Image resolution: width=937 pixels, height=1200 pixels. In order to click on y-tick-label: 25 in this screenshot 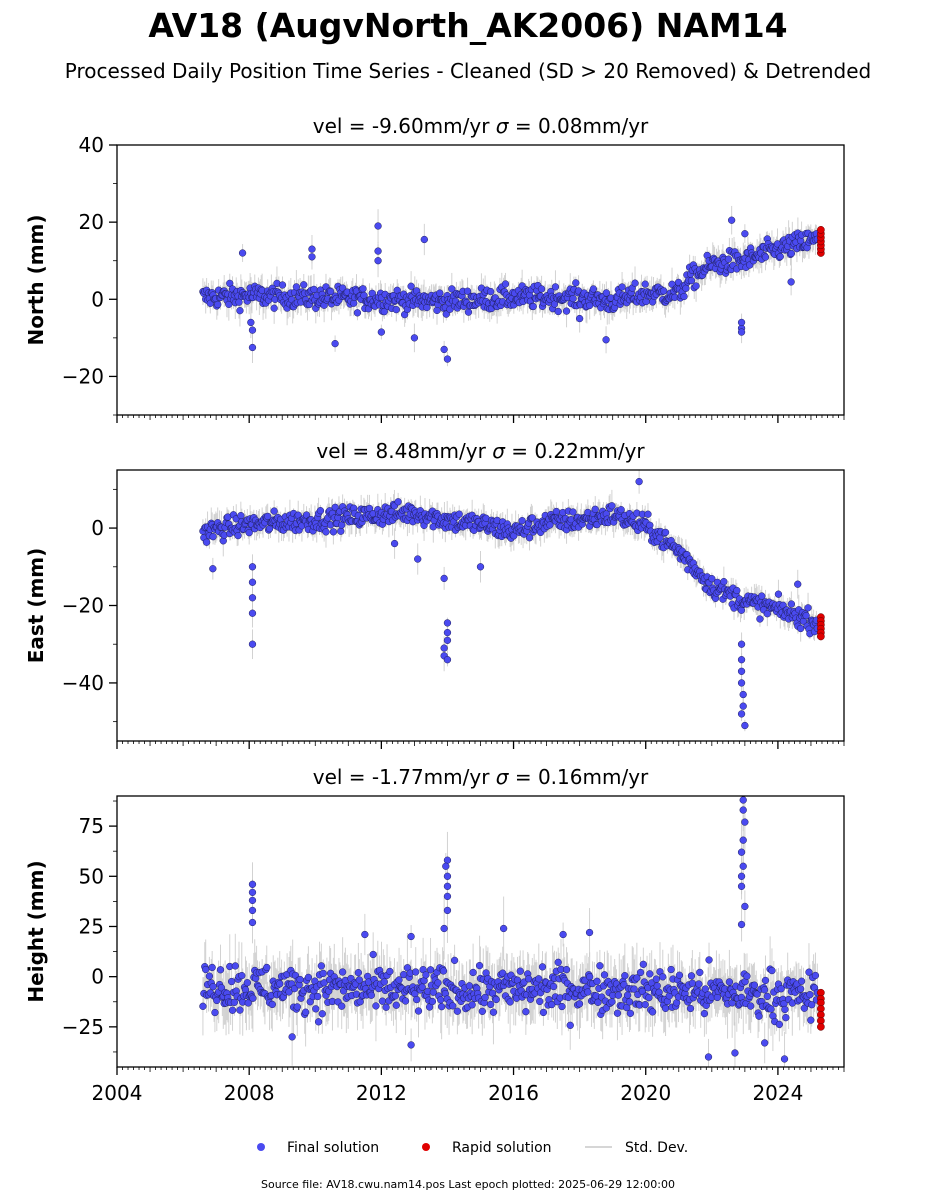, I will do `click(91, 926)`.